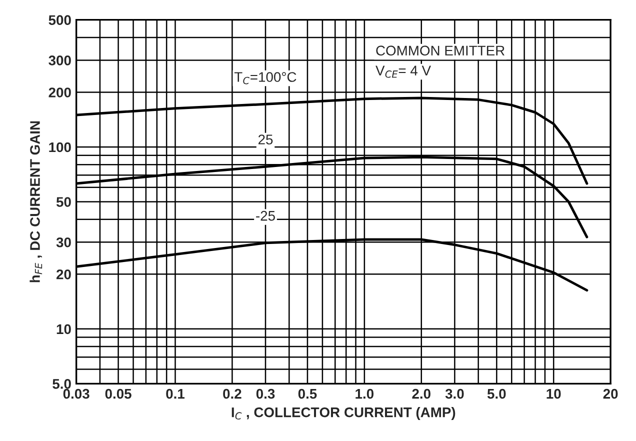 The width and height of the screenshot is (636, 441). What do you see at coordinates (421, 393) in the screenshot?
I see `x-tick-label: 2.0` at bounding box center [421, 393].